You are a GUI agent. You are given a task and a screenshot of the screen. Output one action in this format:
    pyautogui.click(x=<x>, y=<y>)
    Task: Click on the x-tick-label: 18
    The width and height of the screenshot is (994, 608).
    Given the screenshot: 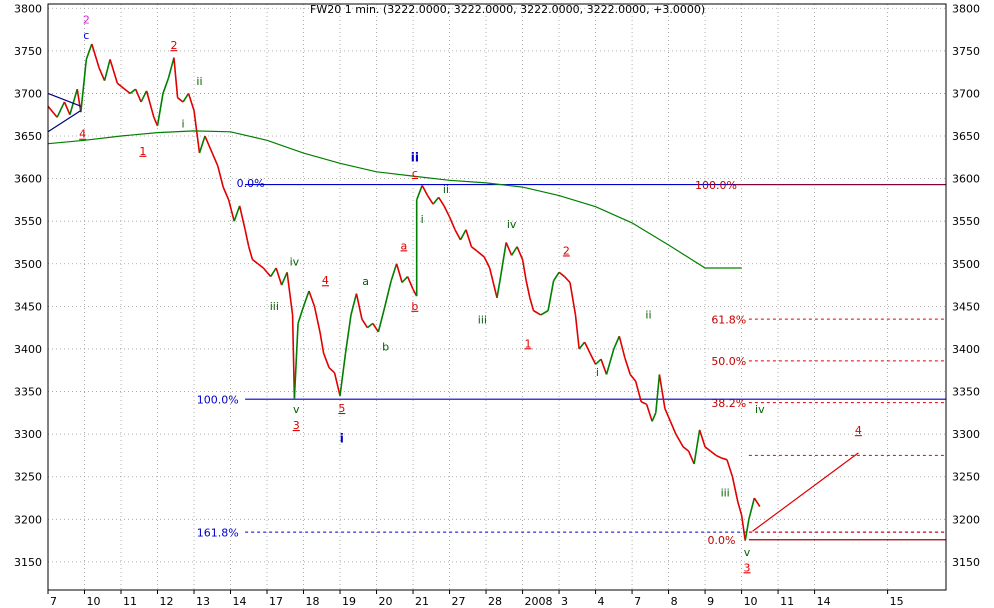 What is the action you would take?
    pyautogui.click(x=313, y=601)
    